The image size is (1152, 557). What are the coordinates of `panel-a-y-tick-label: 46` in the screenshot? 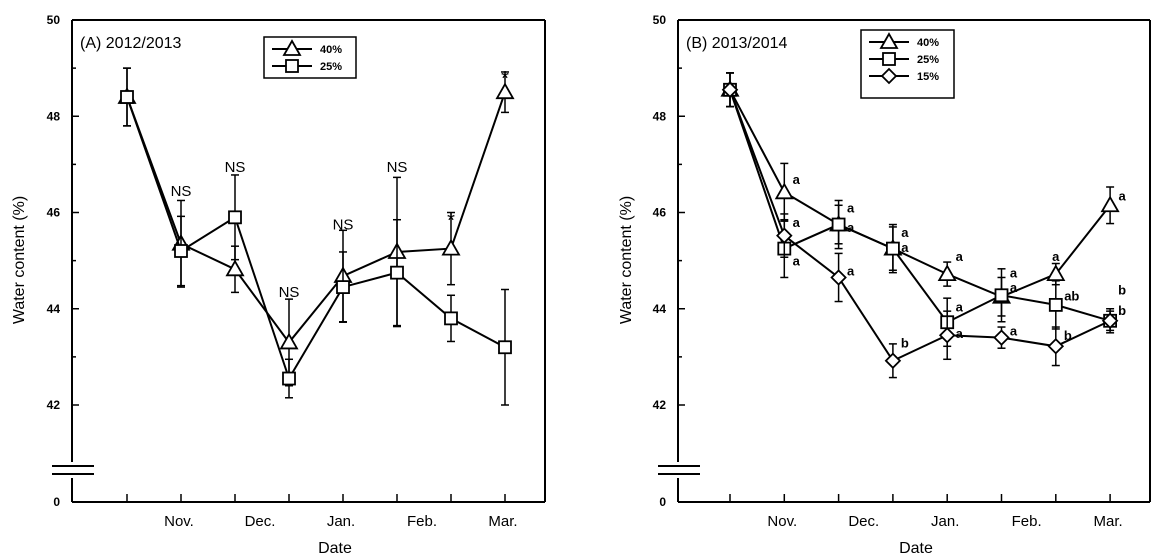 It's located at (54, 213).